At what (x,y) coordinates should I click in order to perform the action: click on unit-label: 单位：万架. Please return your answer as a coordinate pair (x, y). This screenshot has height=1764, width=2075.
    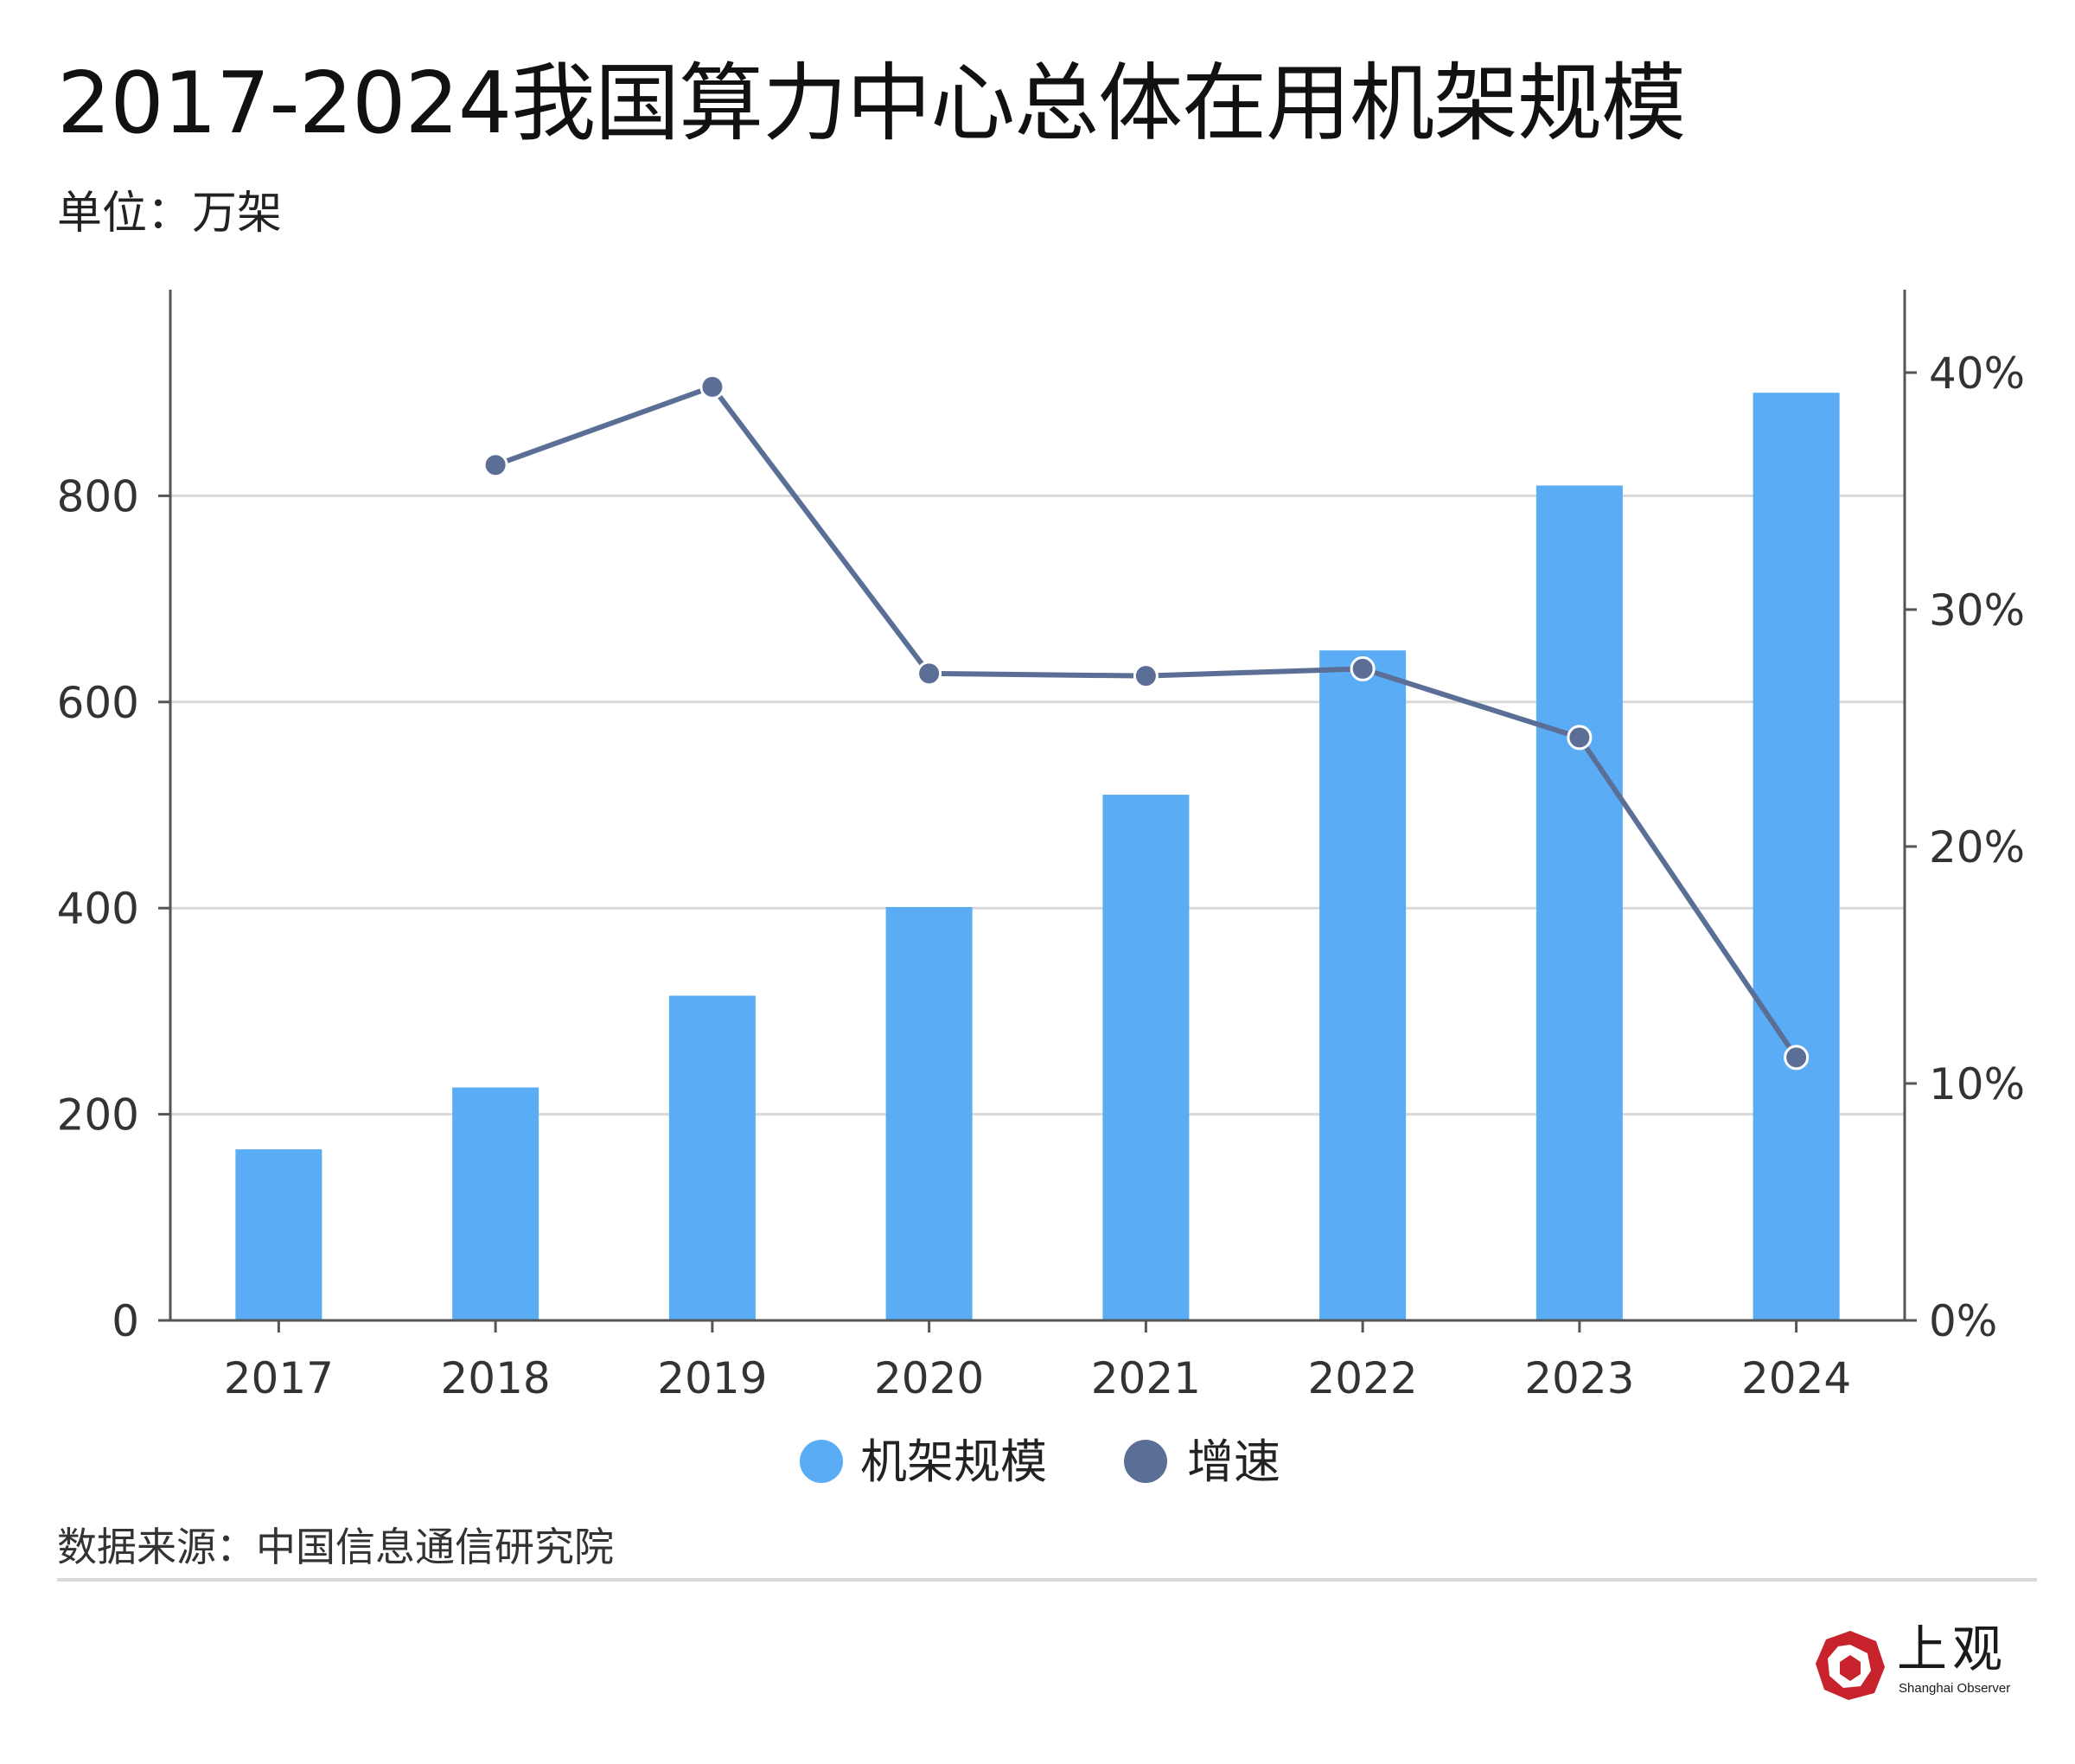
    Looking at the image, I should click on (170, 214).